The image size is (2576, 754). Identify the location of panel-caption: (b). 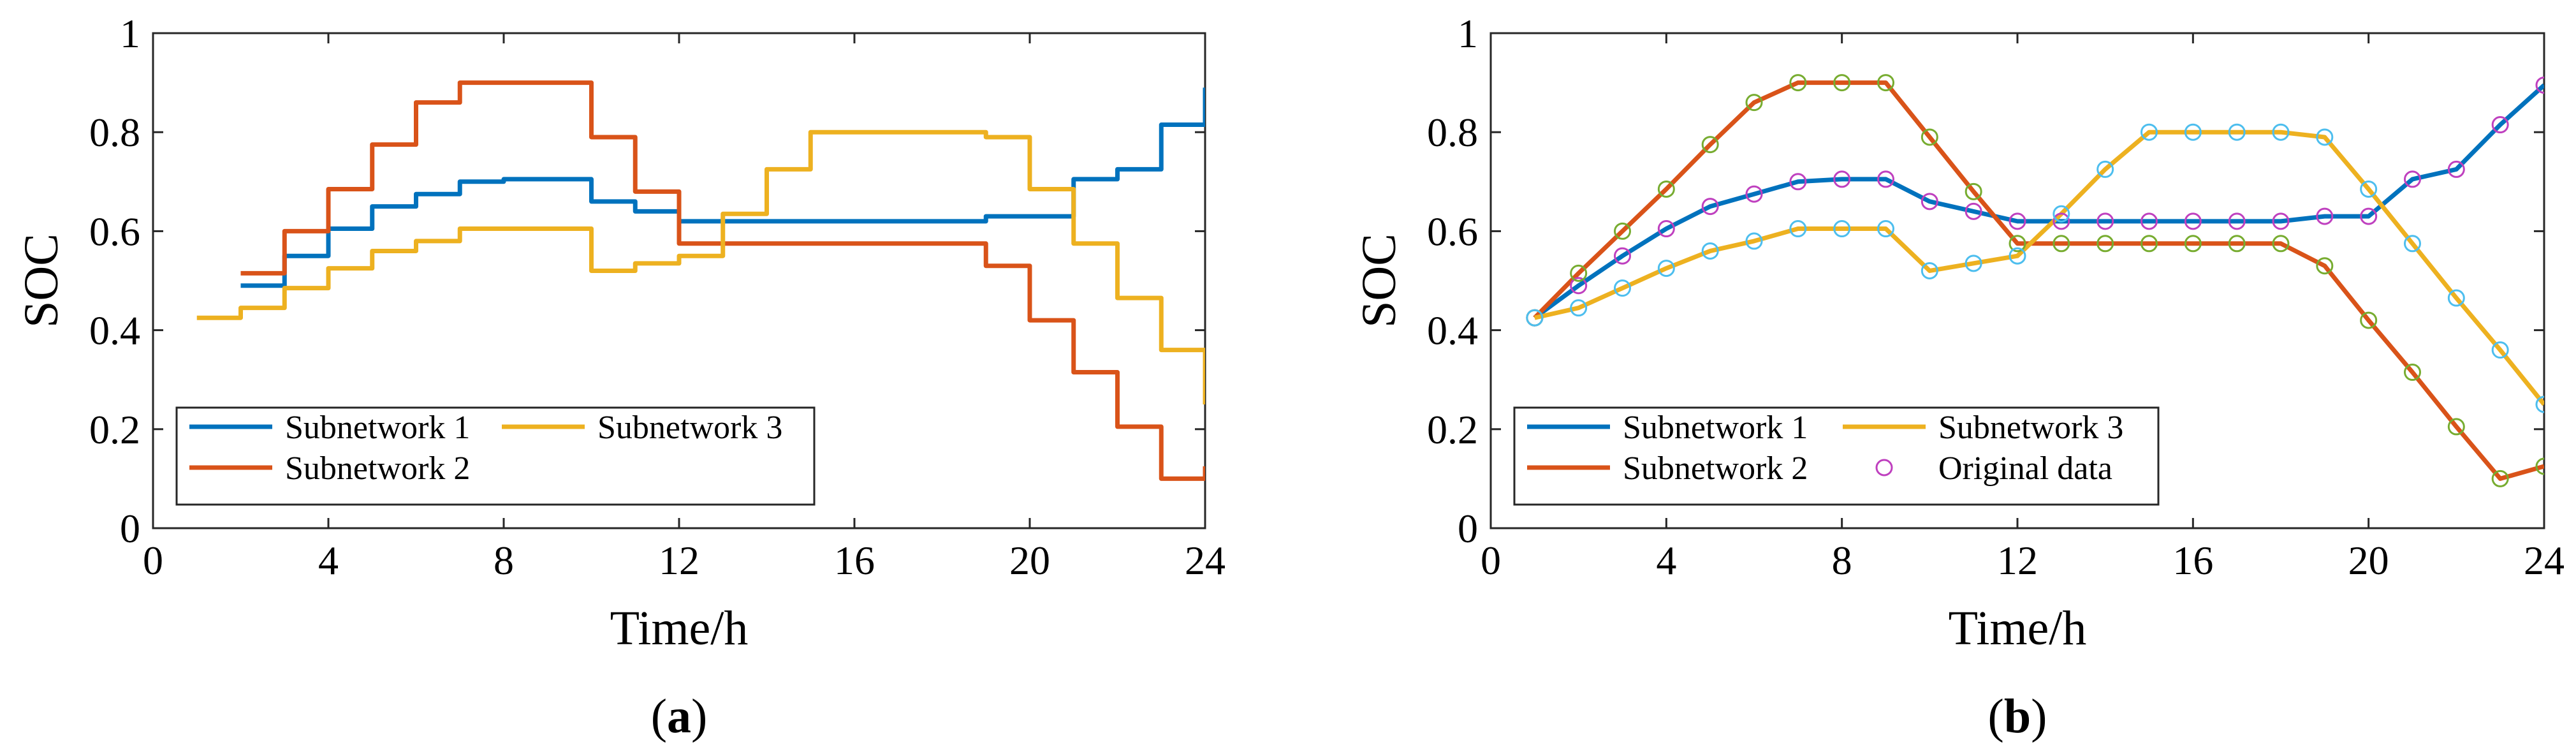
(2018, 716).